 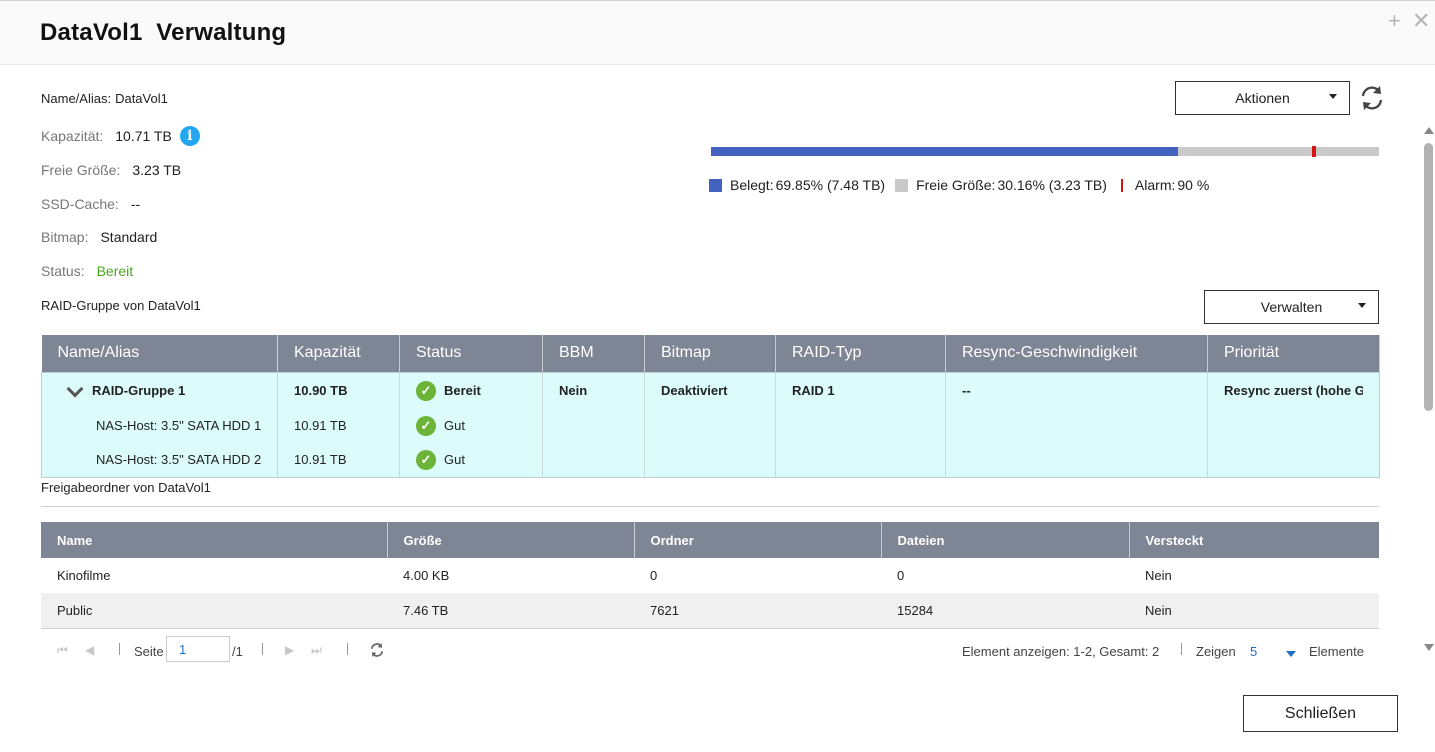 What do you see at coordinates (149, 651) in the screenshot?
I see `page-label: Seite` at bounding box center [149, 651].